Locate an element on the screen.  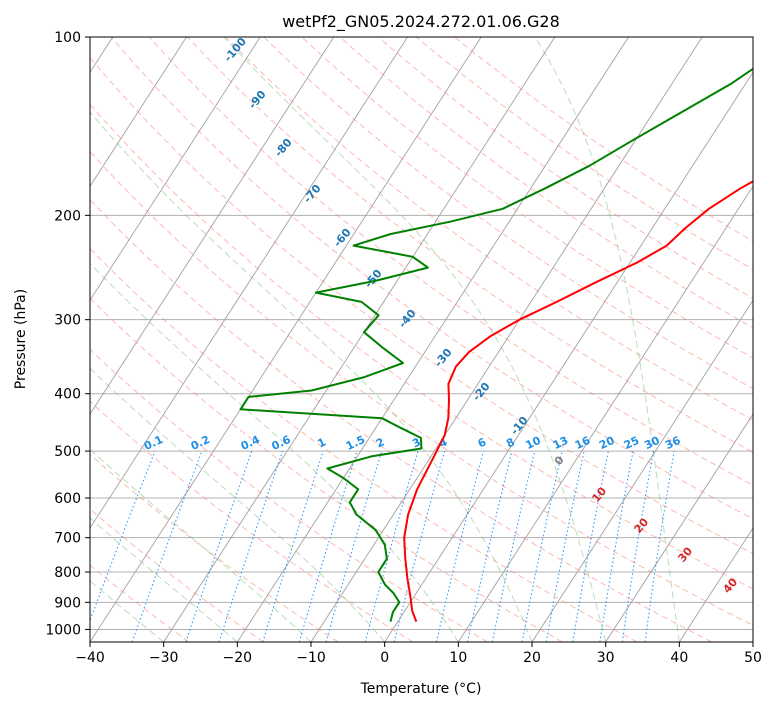
isotherm-line is located at coordinates (764, 339).